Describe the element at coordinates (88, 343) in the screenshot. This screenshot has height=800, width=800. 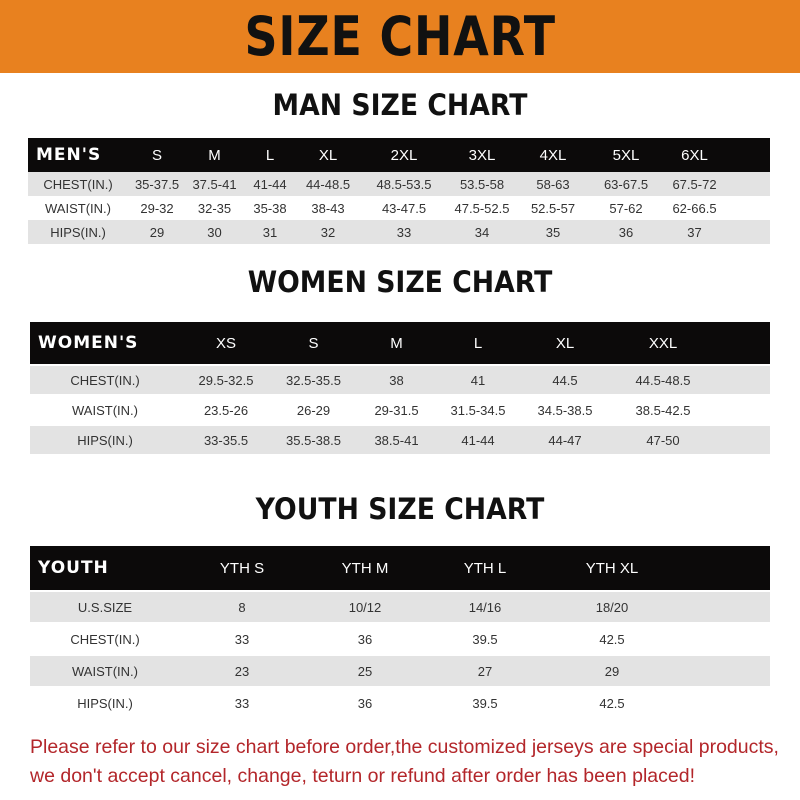
I see `table-heading: WOMEN'S` at that location.